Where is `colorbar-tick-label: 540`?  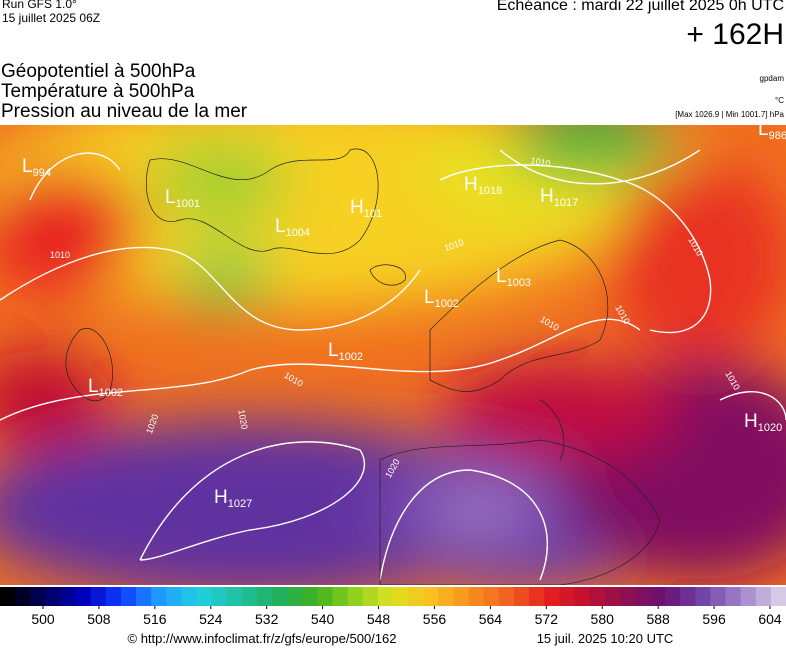 colorbar-tick-label: 540 is located at coordinates (323, 619).